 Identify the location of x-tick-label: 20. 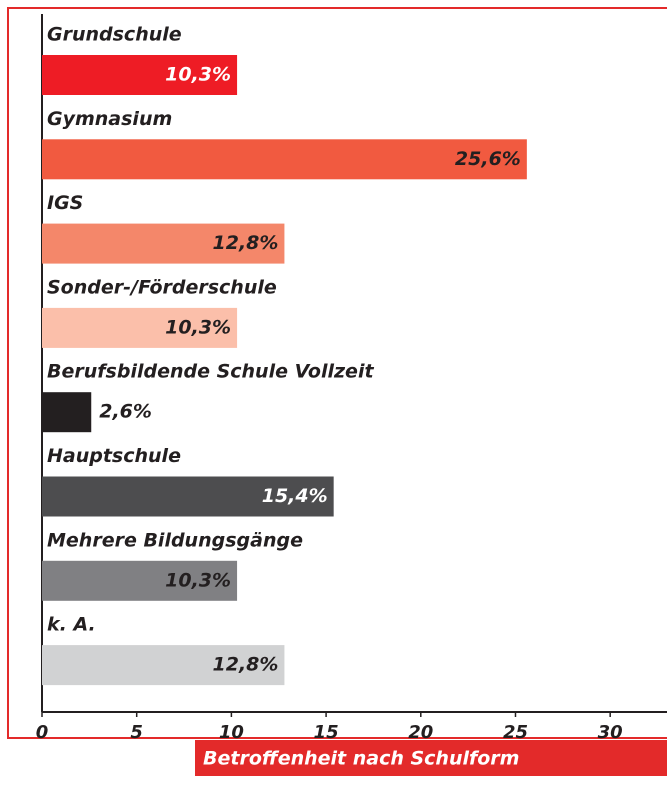
(420, 732).